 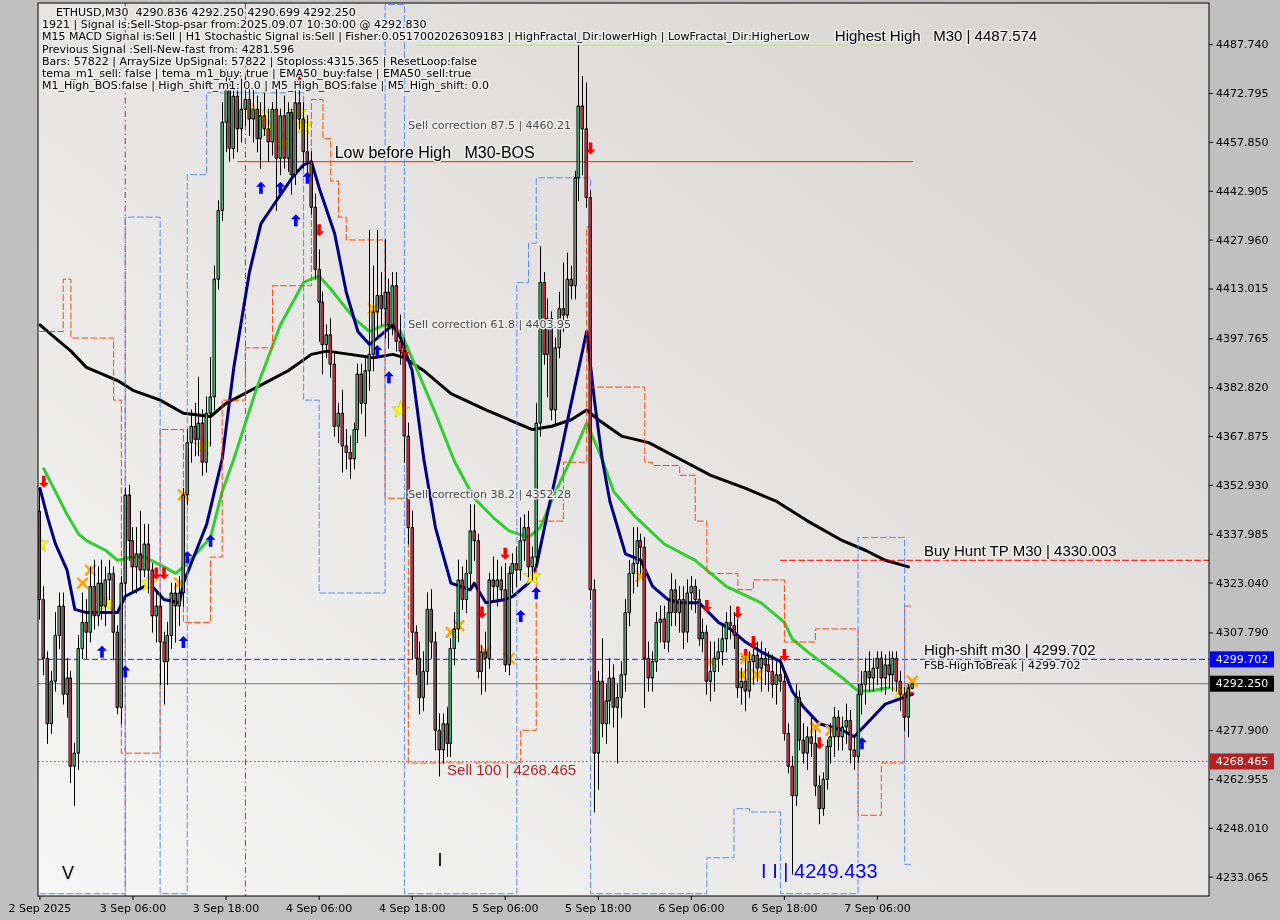 I want to click on y-tick-label: 4397.765, so click(x=1242, y=339).